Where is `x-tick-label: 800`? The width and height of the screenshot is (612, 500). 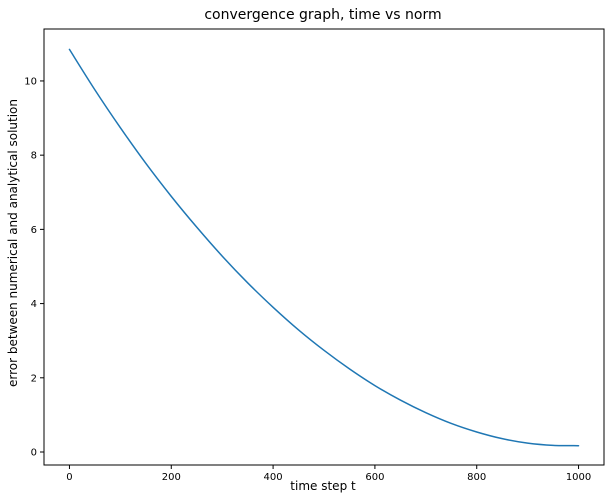 x-tick-label: 800 is located at coordinates (476, 477).